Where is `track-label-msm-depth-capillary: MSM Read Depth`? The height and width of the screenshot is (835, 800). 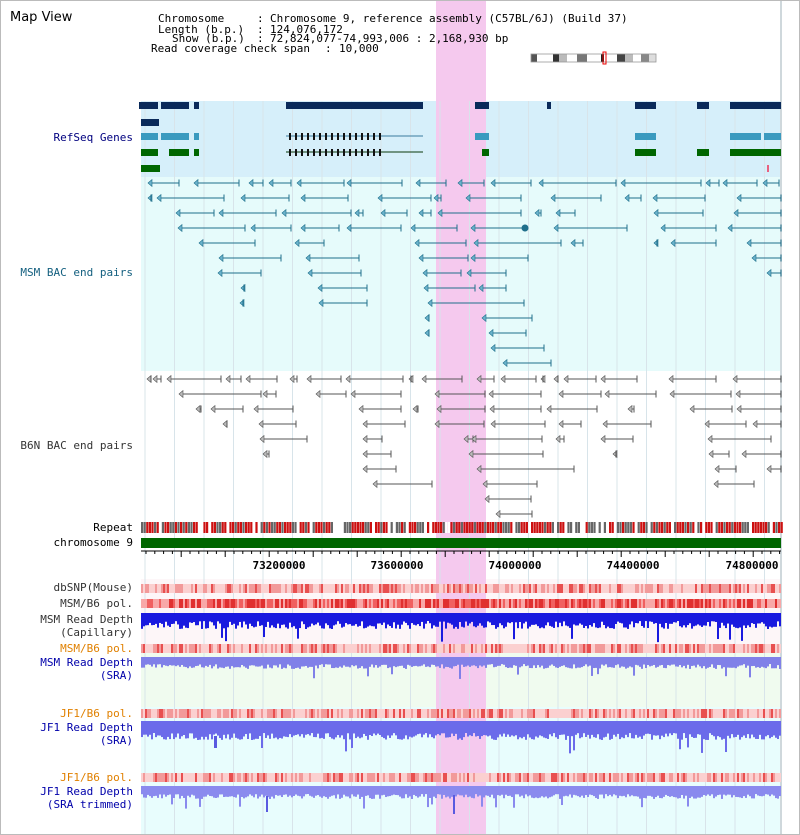 track-label-msm-depth-capillary: MSM Read Depth is located at coordinates (86, 619).